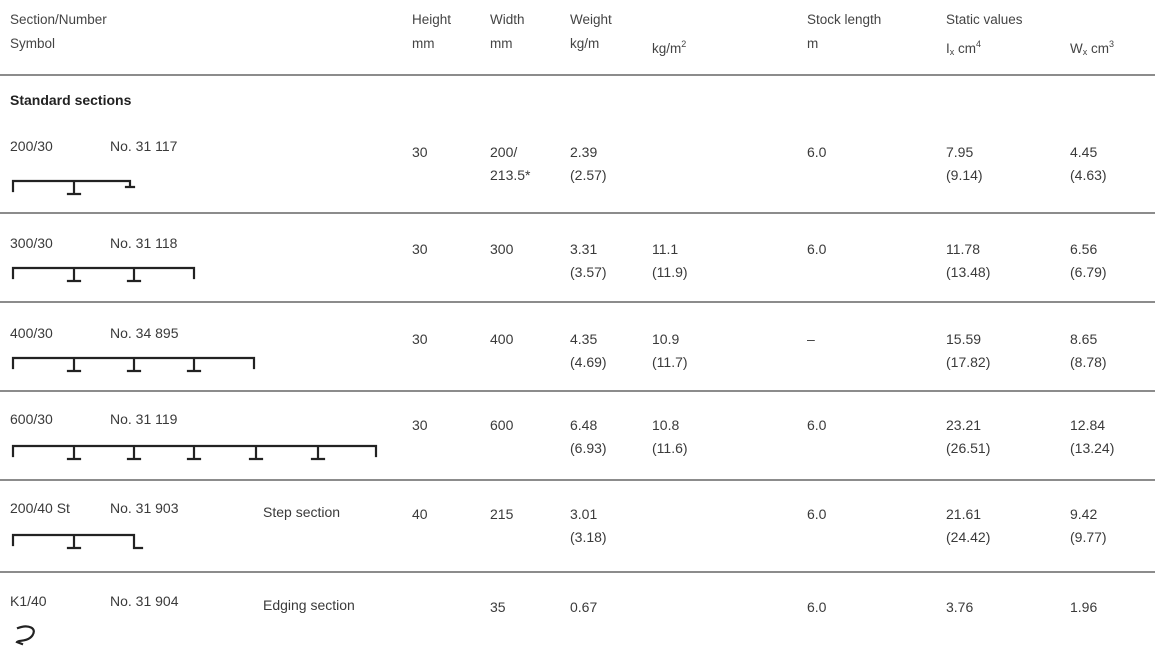 This screenshot has width=1155, height=659. Describe the element at coordinates (432, 19) in the screenshot. I see `header-height-label: Height` at that location.